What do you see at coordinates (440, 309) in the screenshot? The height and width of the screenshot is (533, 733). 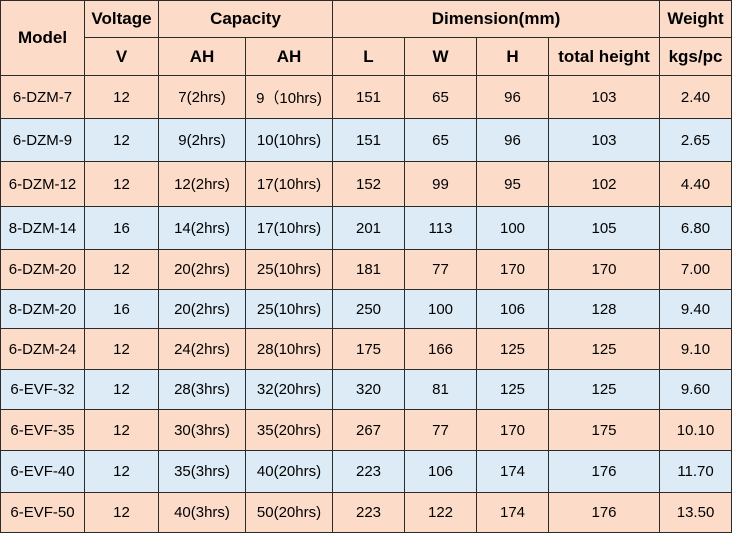 I see `width-cell: 100` at bounding box center [440, 309].